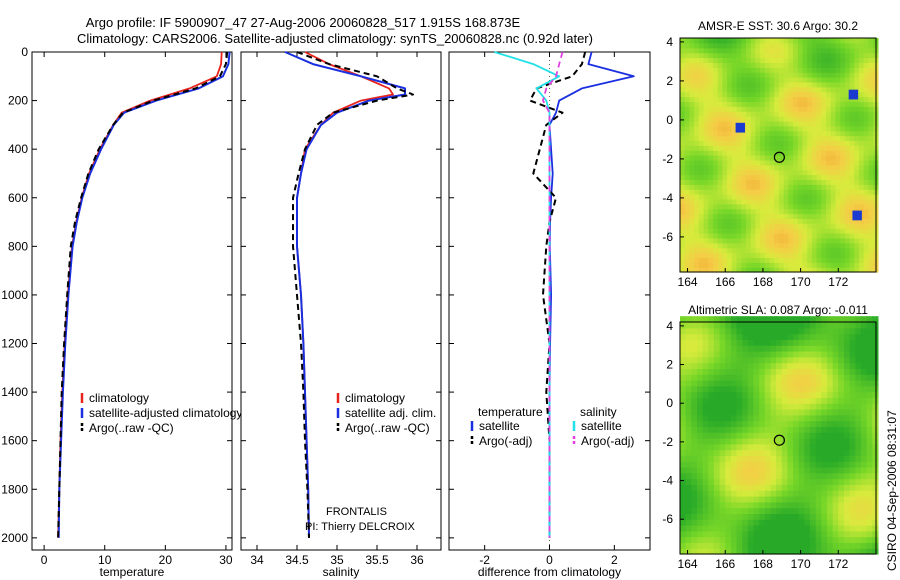 The width and height of the screenshot is (900, 580). I want to click on sla_map-y-tick-label: 2, so click(669, 365).